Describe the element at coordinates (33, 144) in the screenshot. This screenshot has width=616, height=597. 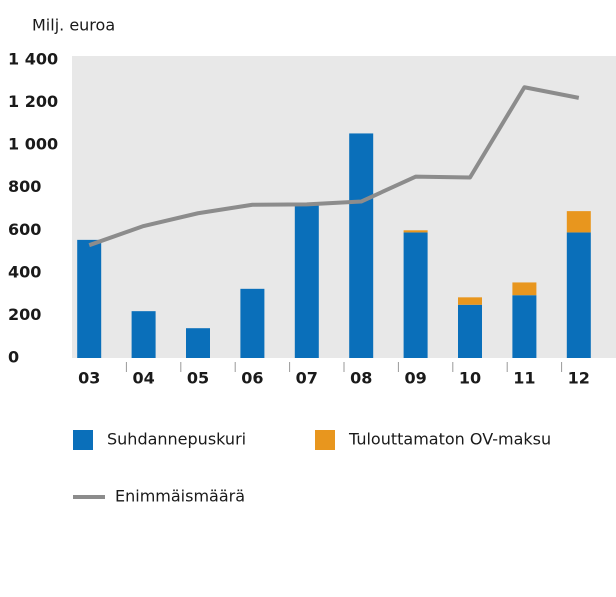
I see `y-tick-label: 1 000` at that location.